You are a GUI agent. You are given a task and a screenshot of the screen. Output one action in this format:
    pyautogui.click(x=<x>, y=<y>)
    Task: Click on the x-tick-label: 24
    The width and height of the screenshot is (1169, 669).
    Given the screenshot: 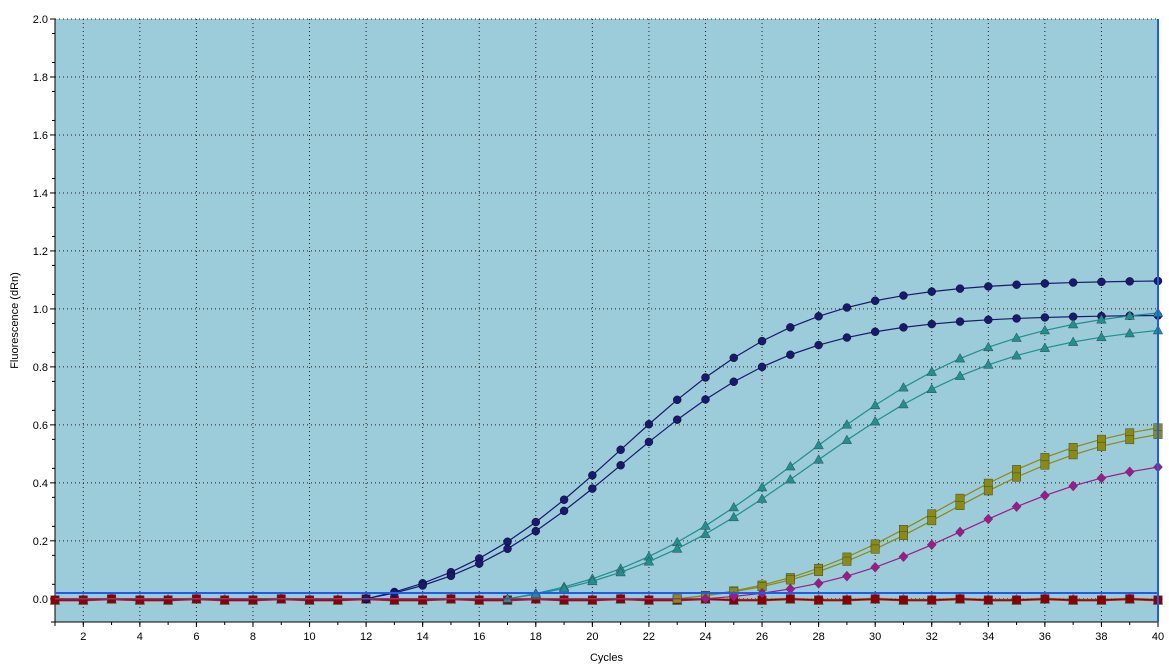 What is the action you would take?
    pyautogui.click(x=705, y=637)
    